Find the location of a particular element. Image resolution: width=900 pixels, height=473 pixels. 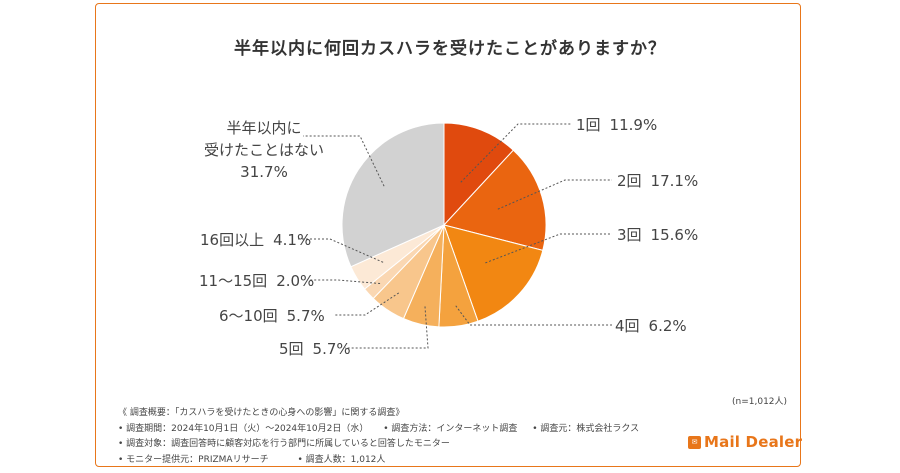

label-4-value: 6.2% is located at coordinates (667, 326).